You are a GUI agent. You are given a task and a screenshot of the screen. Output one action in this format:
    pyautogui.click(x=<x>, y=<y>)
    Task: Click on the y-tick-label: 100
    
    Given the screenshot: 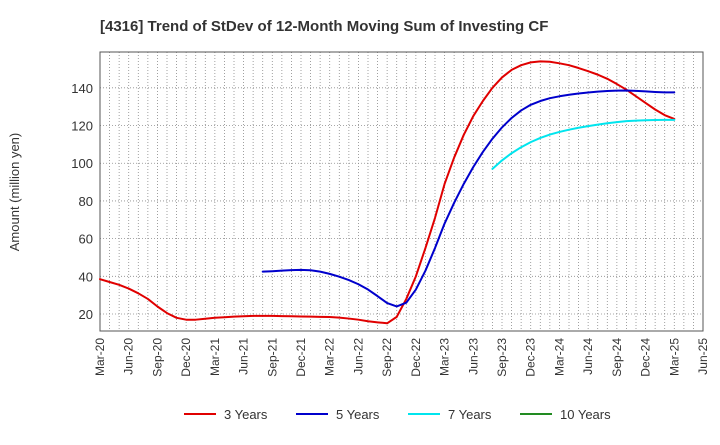 What is the action you would take?
    pyautogui.click(x=82, y=163)
    